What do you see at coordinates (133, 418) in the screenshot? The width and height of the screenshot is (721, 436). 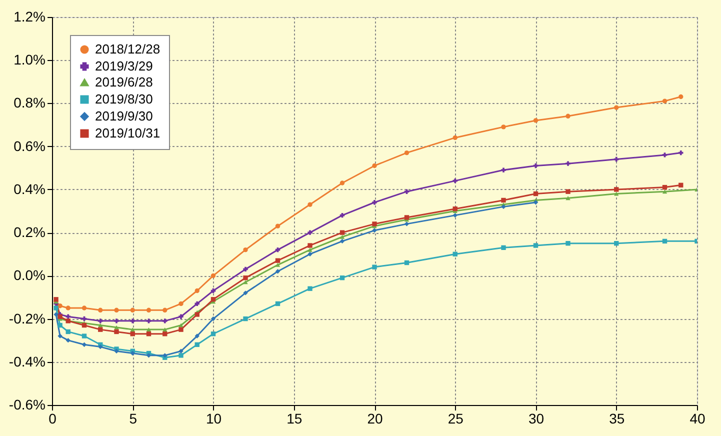 I see `x-tick-label: 5` at bounding box center [133, 418].